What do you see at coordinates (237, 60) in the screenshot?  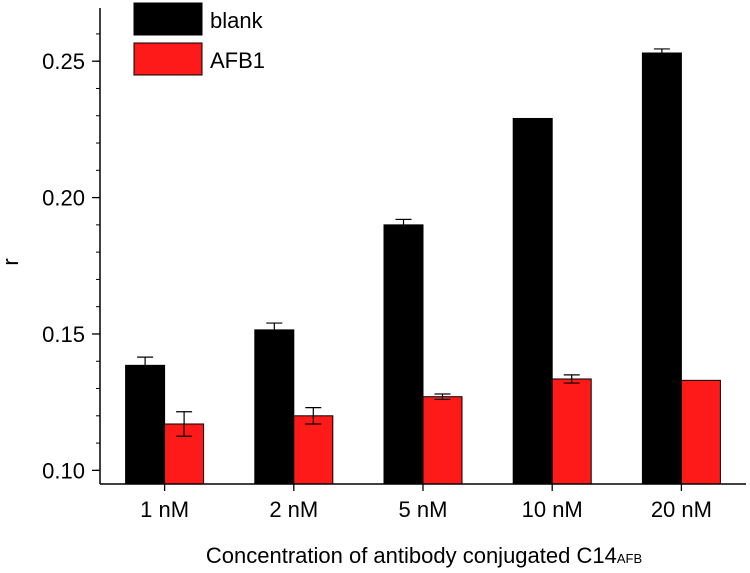 I see `legend-label: AFB1` at bounding box center [237, 60].